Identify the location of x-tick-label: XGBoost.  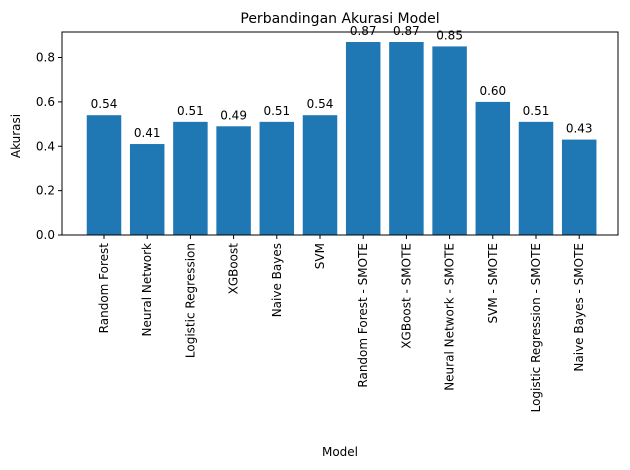
(234, 269).